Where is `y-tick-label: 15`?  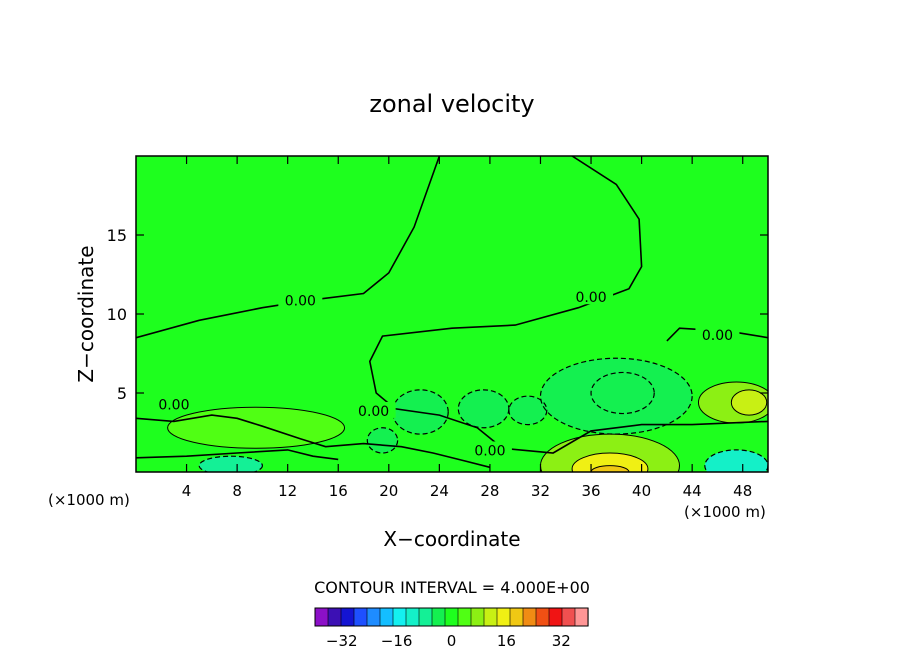
y-tick-label: 15 is located at coordinates (117, 235).